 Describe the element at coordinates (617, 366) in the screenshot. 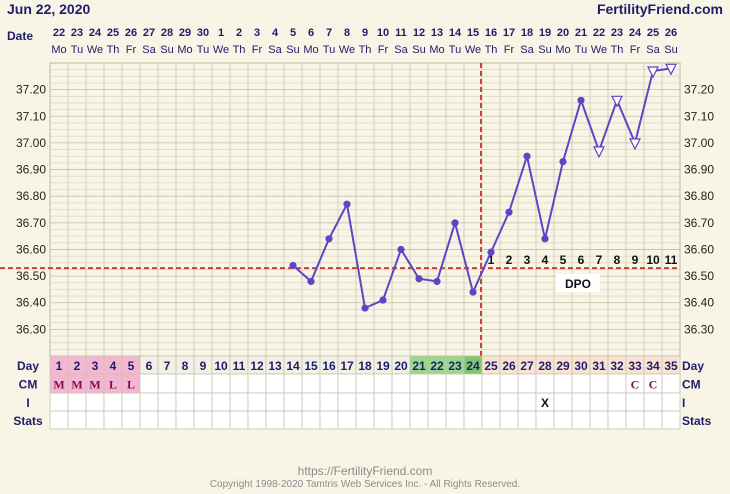

I see `cycle-day-number: 32` at that location.